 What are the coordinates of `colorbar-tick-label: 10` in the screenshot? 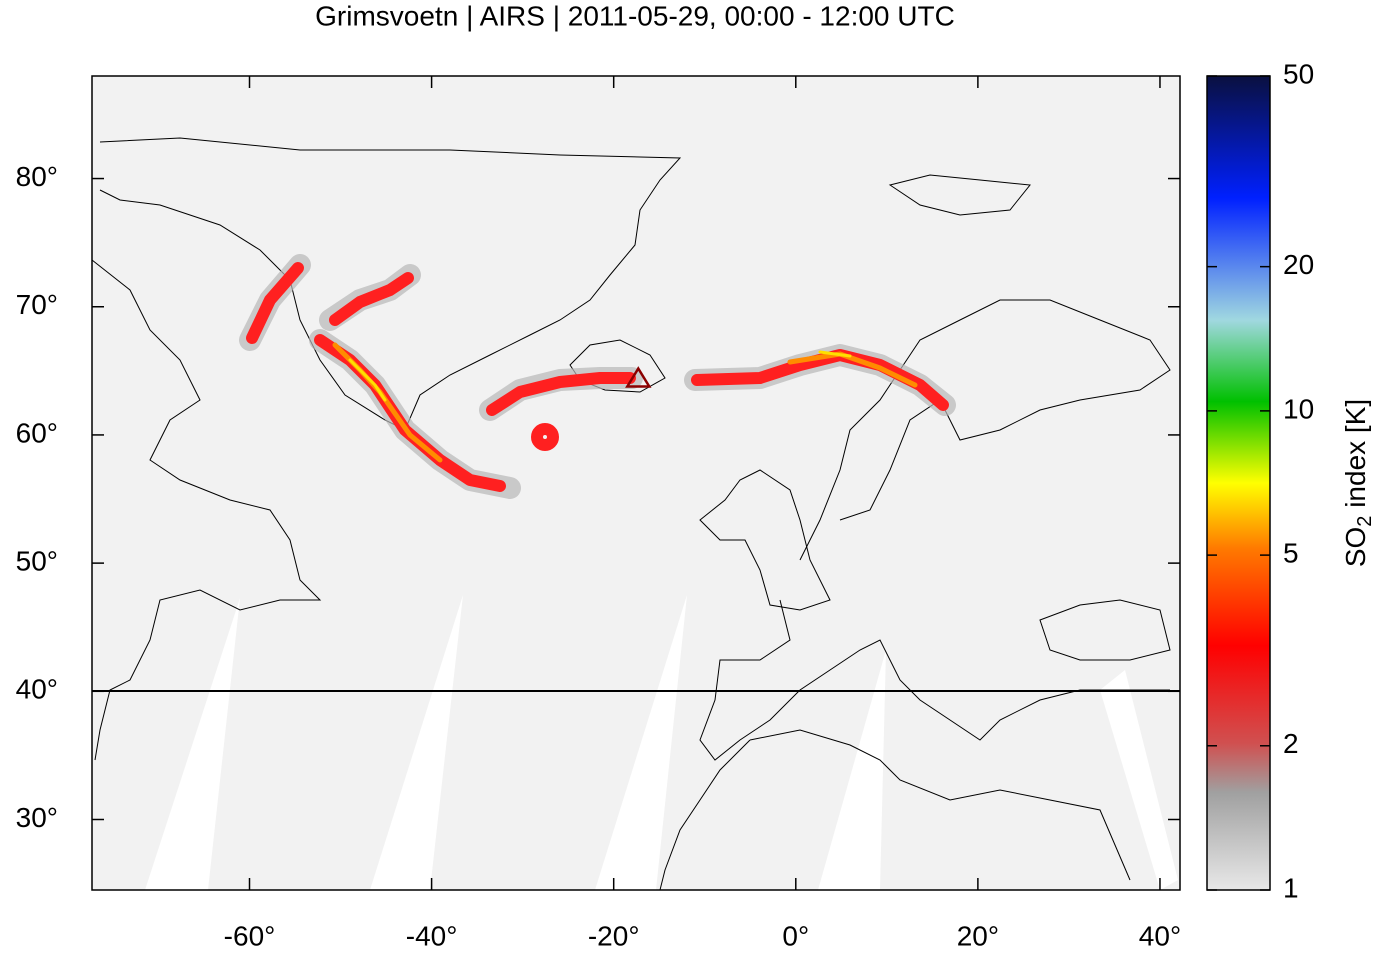 It's located at (1298, 408).